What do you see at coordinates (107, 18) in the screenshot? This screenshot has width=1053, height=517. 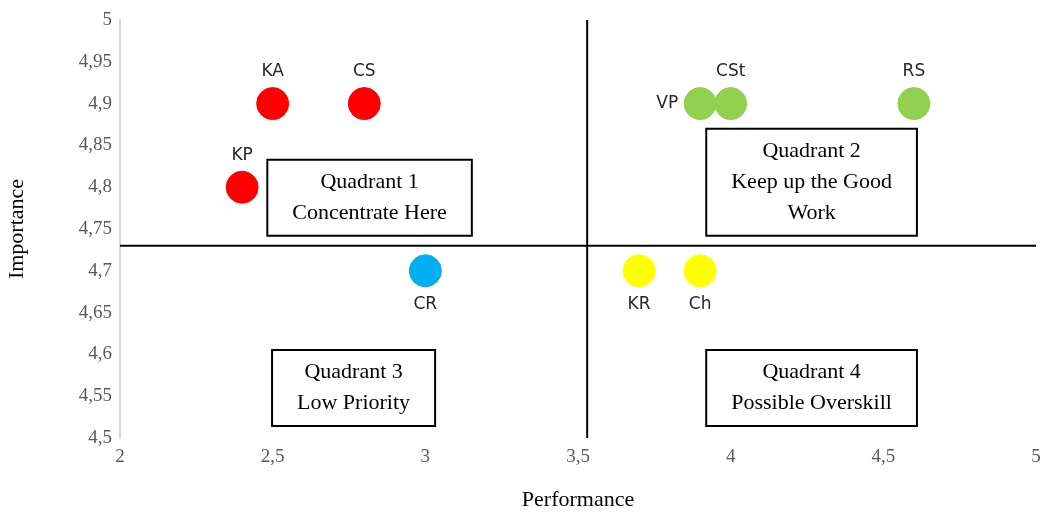 I see `y-tick-label: 5` at bounding box center [107, 18].